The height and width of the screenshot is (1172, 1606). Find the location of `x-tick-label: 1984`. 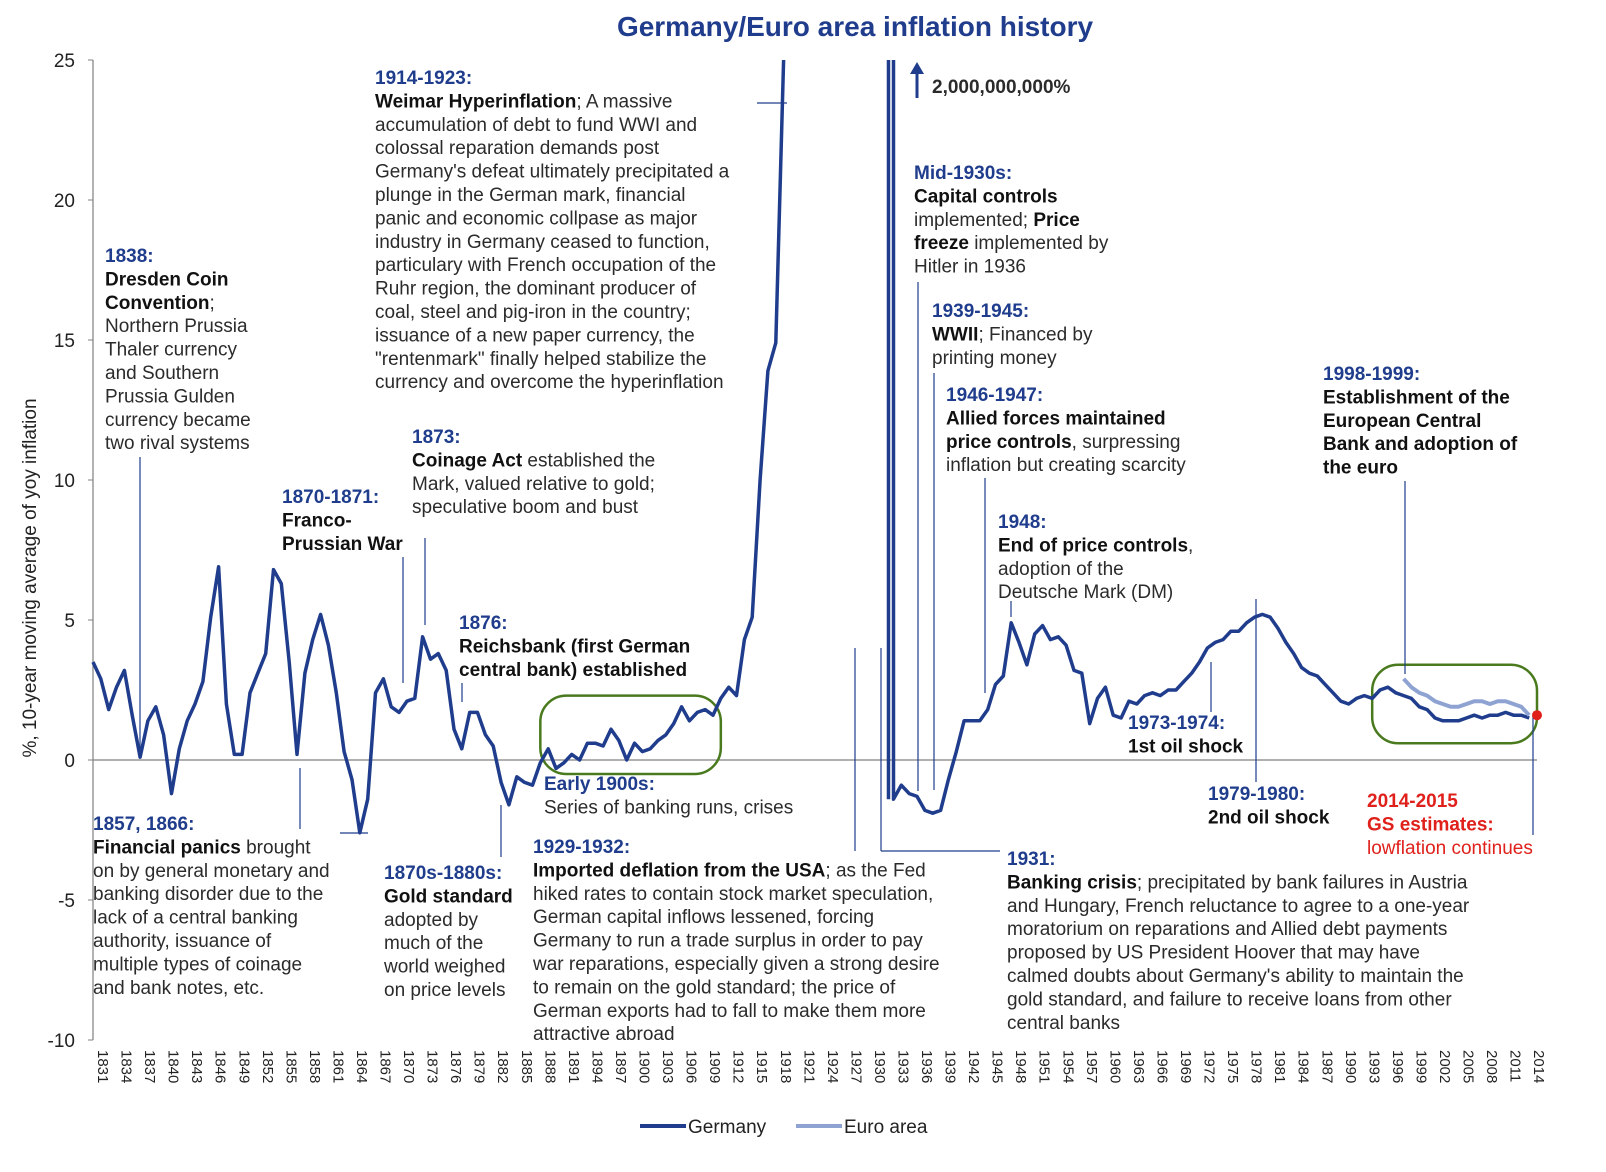

x-tick-label: 1984 is located at coordinates (1303, 1066).